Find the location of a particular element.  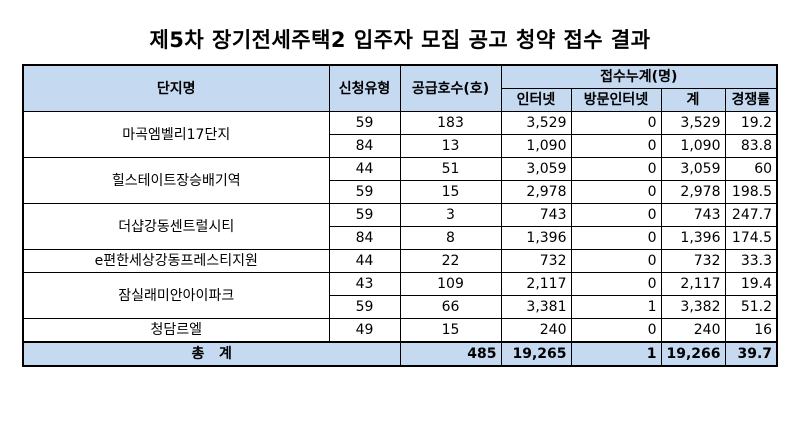

cell-ratio: 198.5 is located at coordinates (751, 192).